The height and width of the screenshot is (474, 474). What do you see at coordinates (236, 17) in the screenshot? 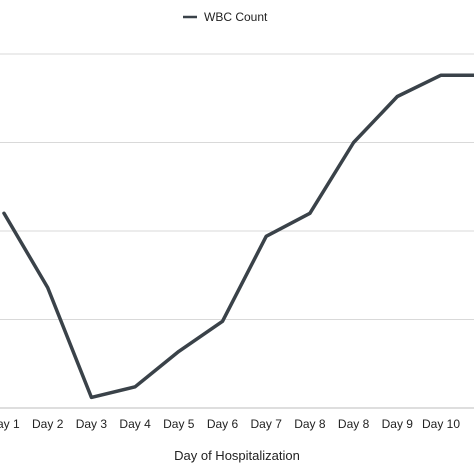
I see `legend-label: WBC Count` at bounding box center [236, 17].